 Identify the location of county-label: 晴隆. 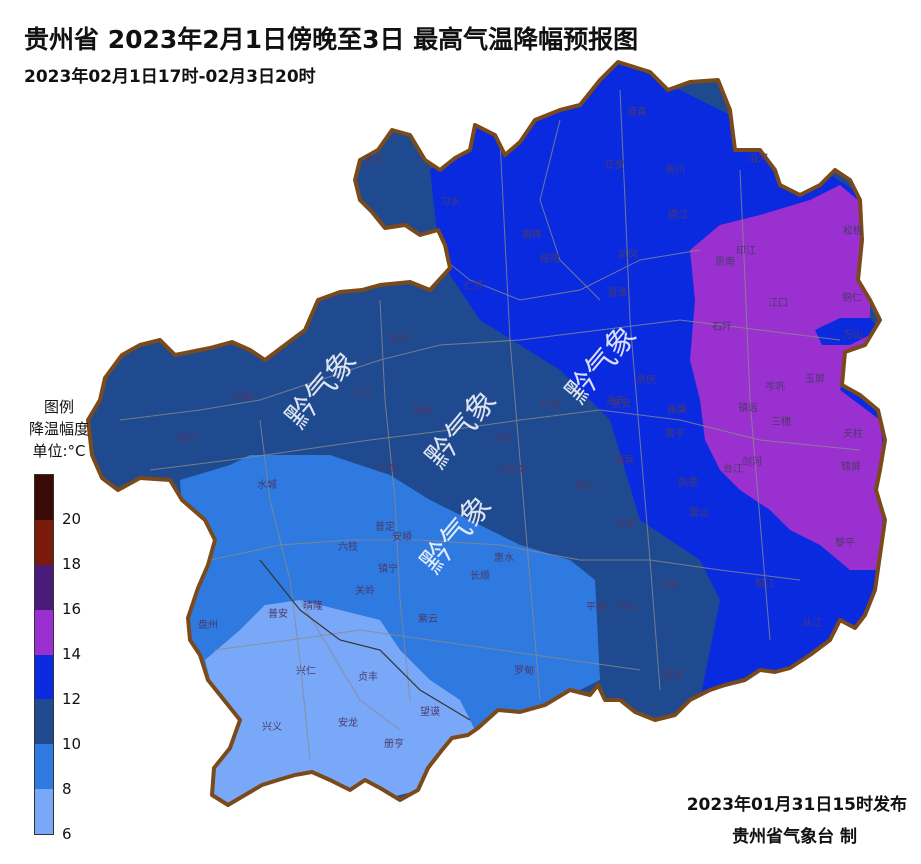
(313, 605).